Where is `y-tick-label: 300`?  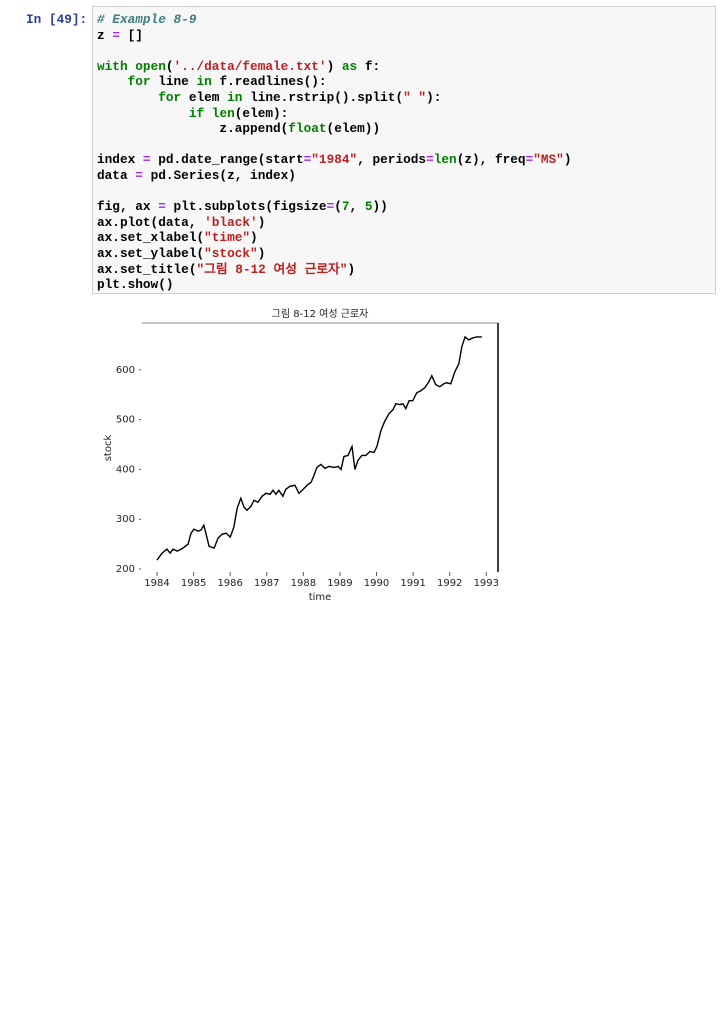 y-tick-label: 300 is located at coordinates (125, 519).